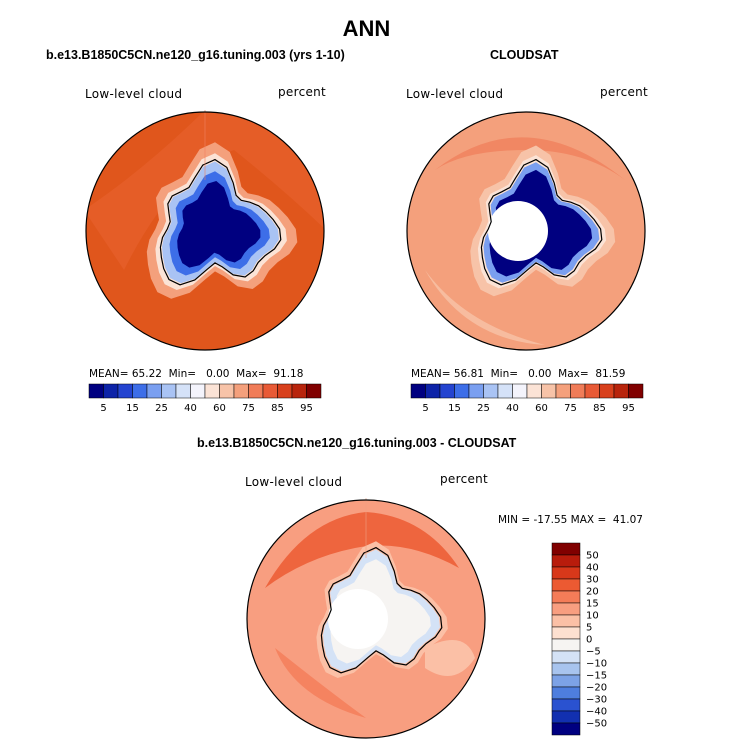 This screenshot has height=745, width=733. I want to click on continent-interior, so click(219, 224).